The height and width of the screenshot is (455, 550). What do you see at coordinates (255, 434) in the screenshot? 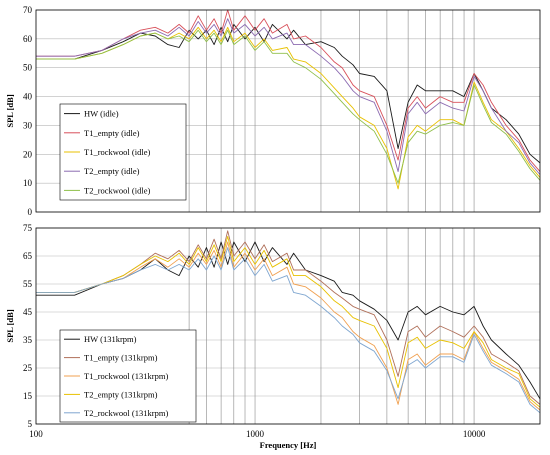
I see `x-tick-label: 1000` at bounding box center [255, 434].